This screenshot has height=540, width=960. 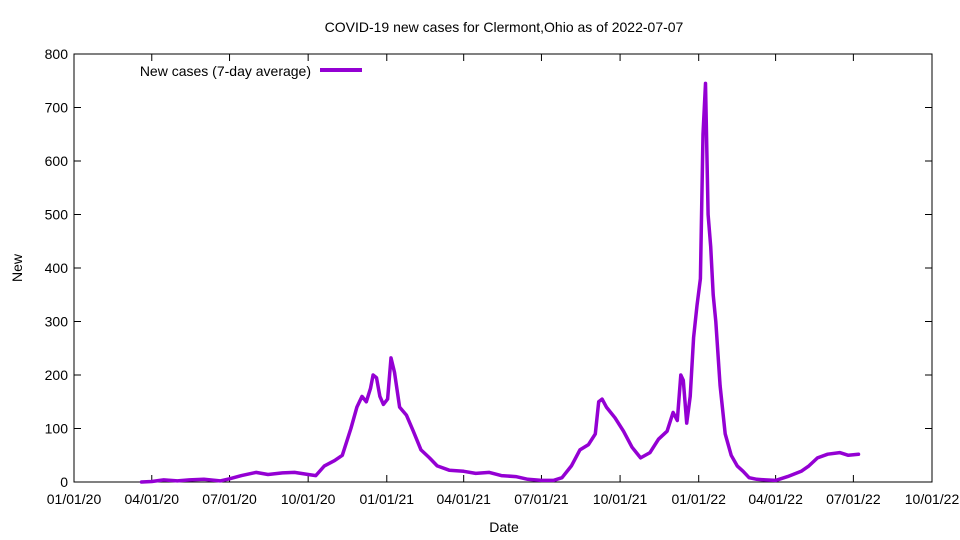 I want to click on x-tick-label: 04/01/20, so click(x=152, y=499).